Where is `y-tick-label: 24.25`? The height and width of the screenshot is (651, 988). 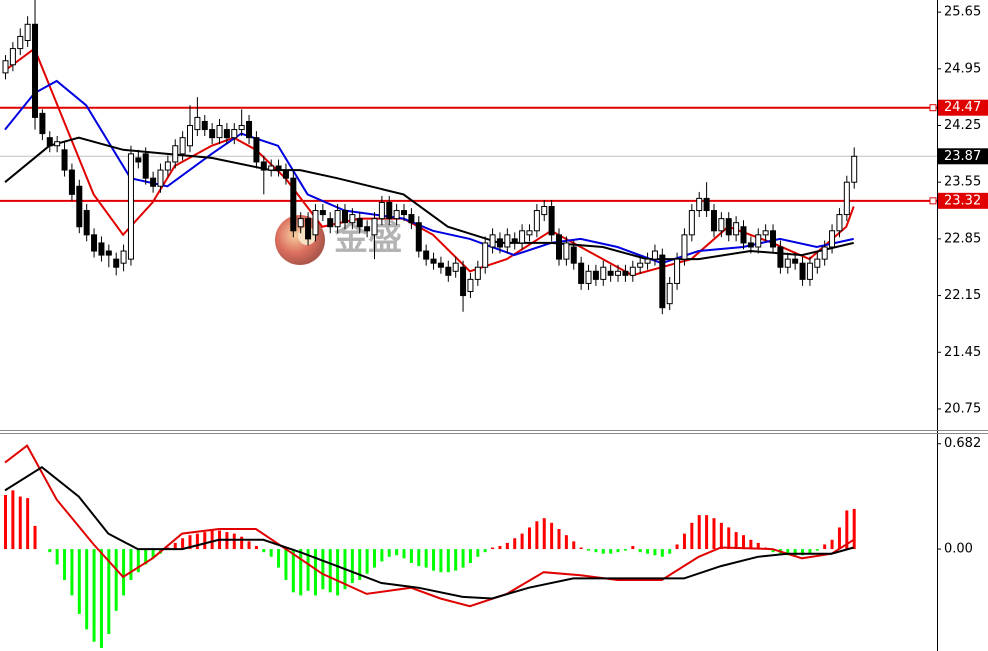 y-tick-label: 24.25 is located at coordinates (962, 125).